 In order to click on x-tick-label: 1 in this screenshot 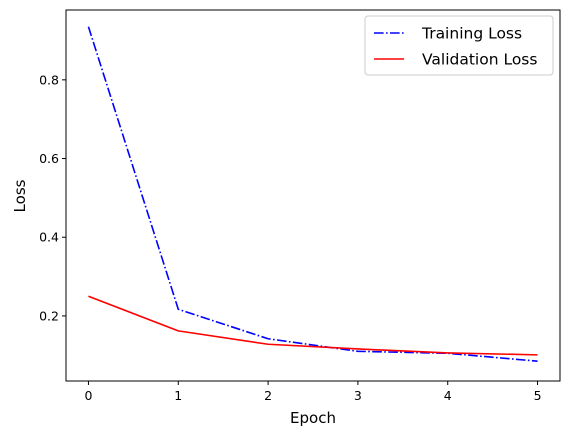, I will do `click(178, 395)`.